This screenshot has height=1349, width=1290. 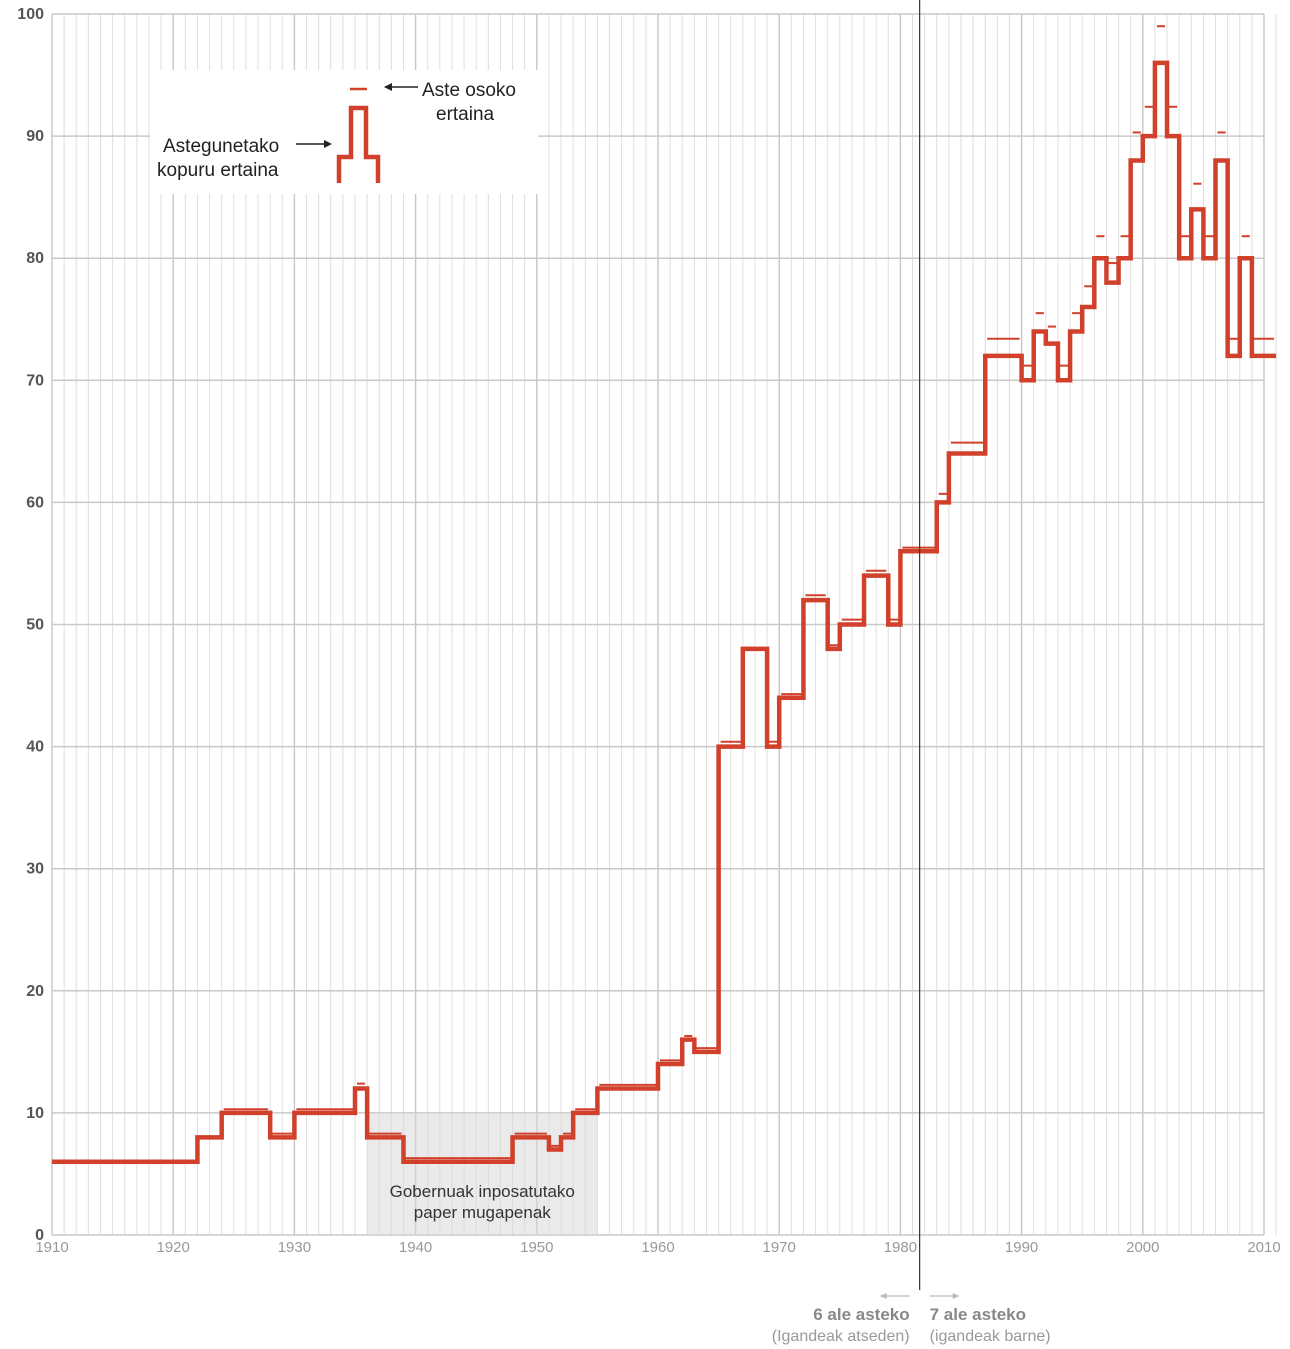 I want to click on legend-step-label: Astegunetako, so click(x=221, y=146).